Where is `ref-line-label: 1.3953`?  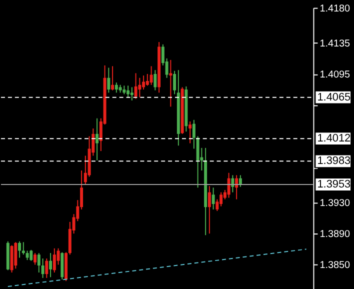
ref-line-label: 1.3953 is located at coordinates (334, 184).